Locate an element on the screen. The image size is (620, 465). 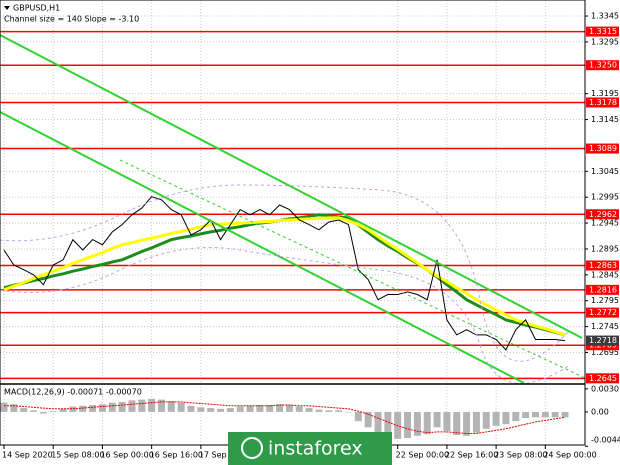
level-label: 1.2863 is located at coordinates (603, 265).